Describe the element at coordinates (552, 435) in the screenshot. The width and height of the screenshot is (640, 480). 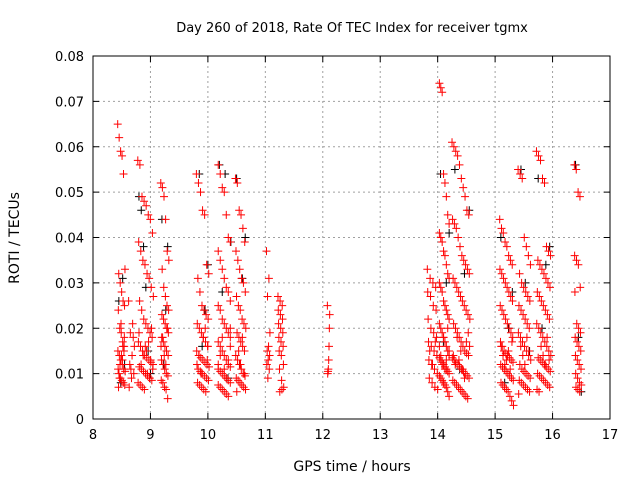
I see `x-tick-label: 16` at that location.